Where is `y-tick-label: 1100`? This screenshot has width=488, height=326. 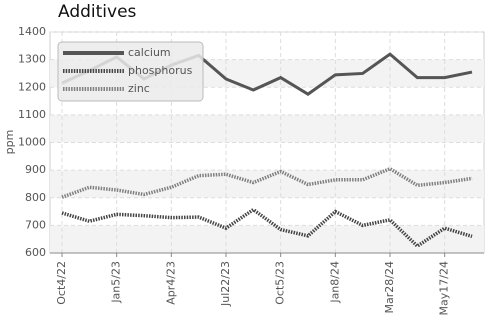 y-tick-label: 1100 is located at coordinates (32, 114).